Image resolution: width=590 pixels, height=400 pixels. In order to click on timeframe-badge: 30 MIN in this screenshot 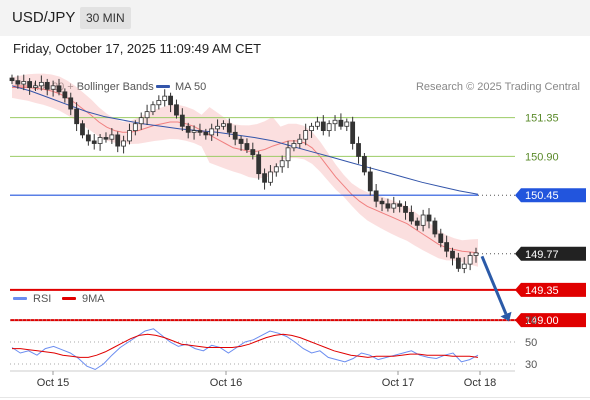, I will do `click(105, 18)`.